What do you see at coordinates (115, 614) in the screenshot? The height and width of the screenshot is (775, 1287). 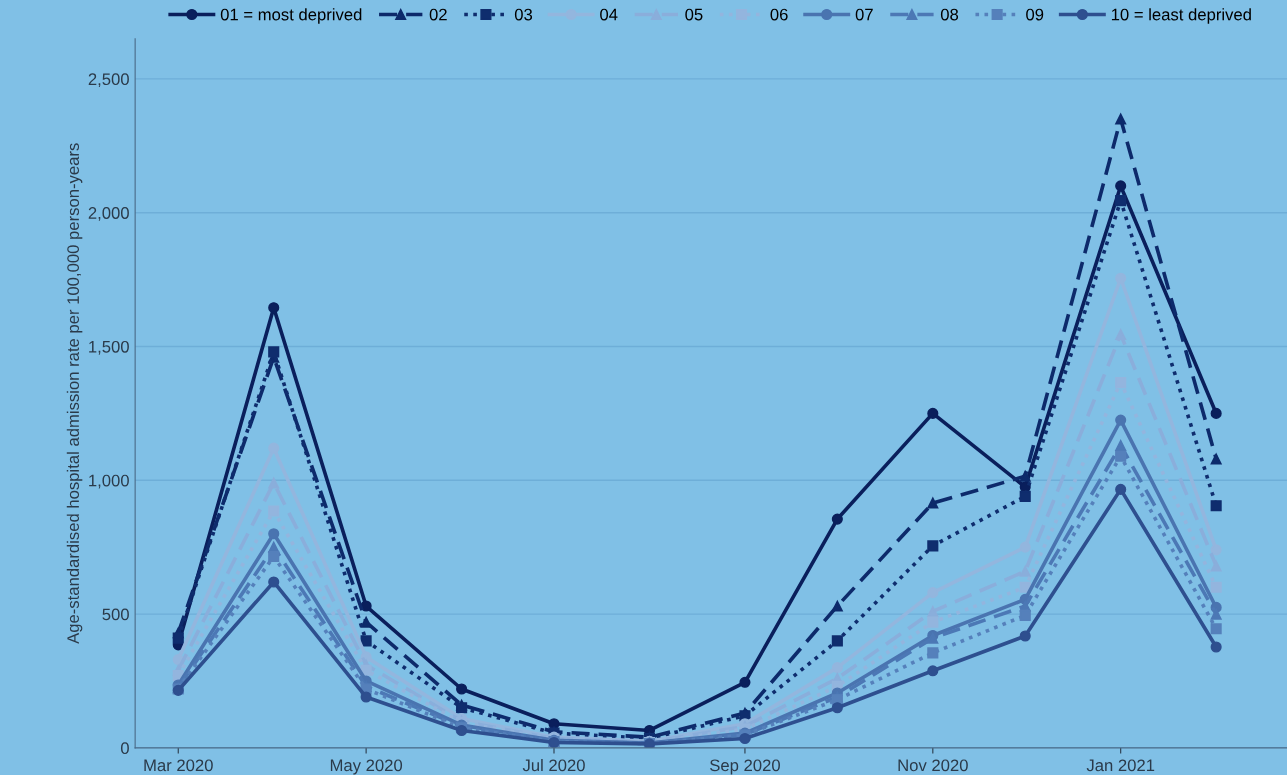 I see `y-tick-label: 500` at bounding box center [115, 614].